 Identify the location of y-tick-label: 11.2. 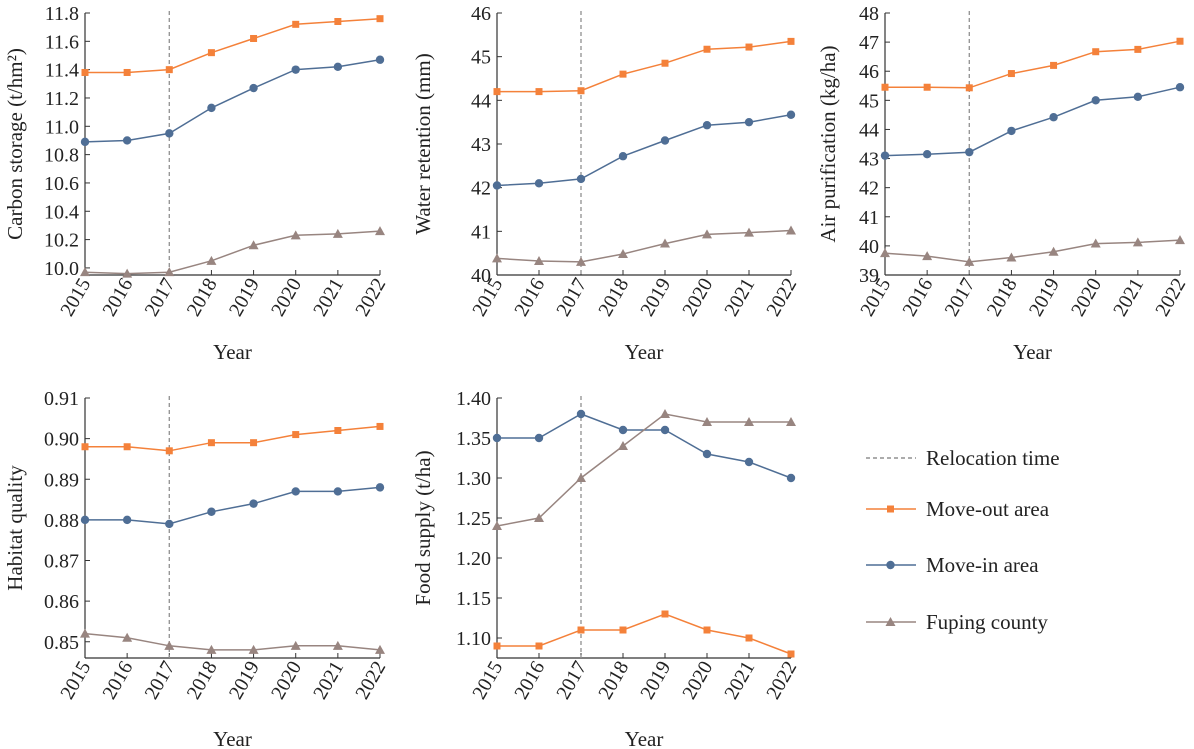
(62, 99).